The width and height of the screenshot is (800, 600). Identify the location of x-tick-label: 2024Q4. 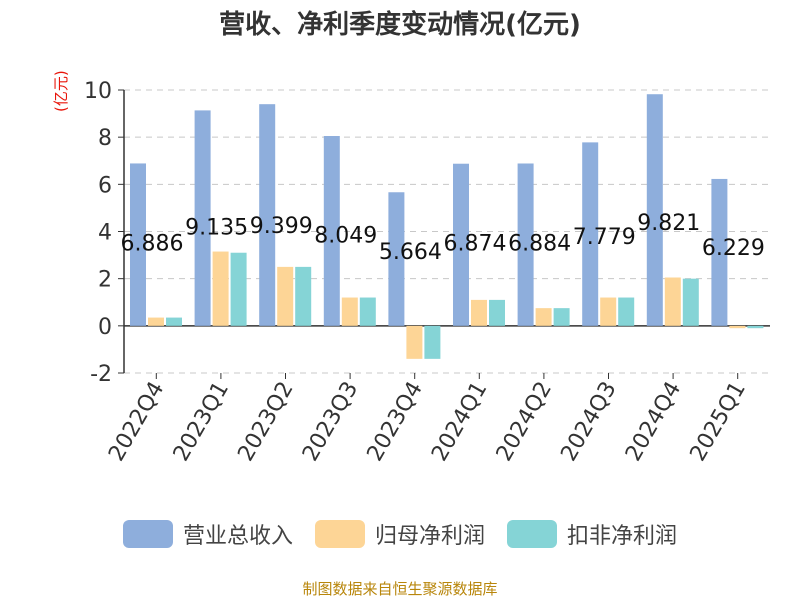
(653, 422).